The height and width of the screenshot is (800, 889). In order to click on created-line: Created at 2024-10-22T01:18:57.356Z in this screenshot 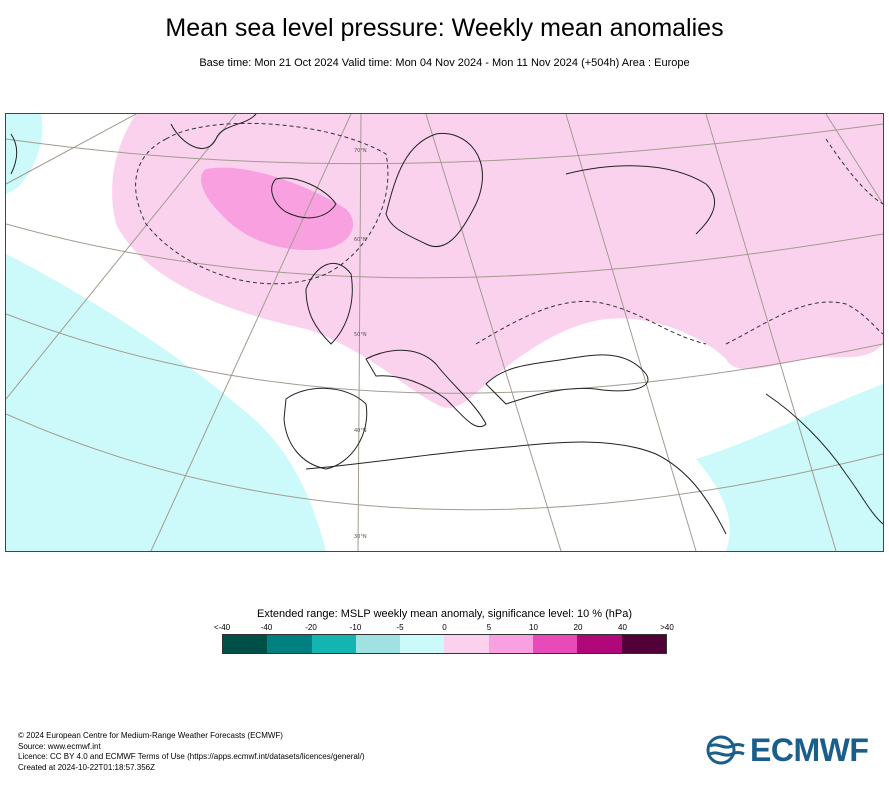, I will do `click(86, 767)`.